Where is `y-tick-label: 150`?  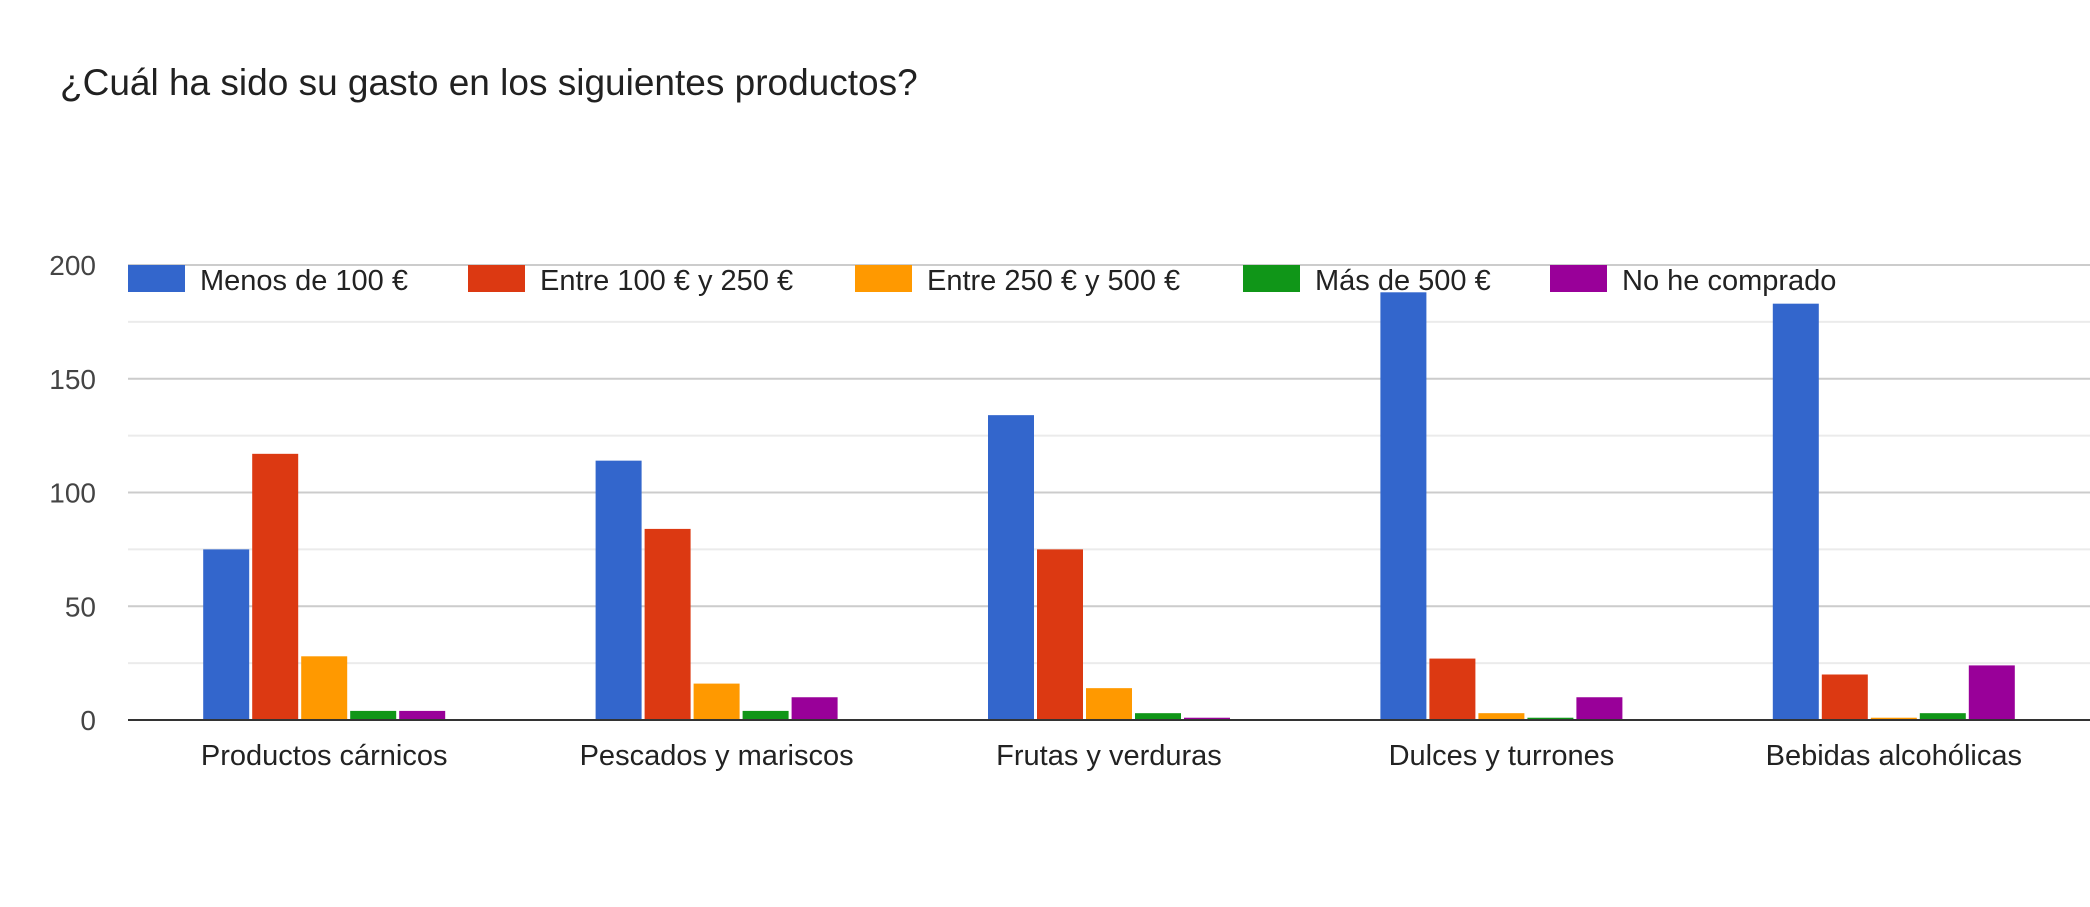
y-tick-label: 150 is located at coordinates (72, 379).